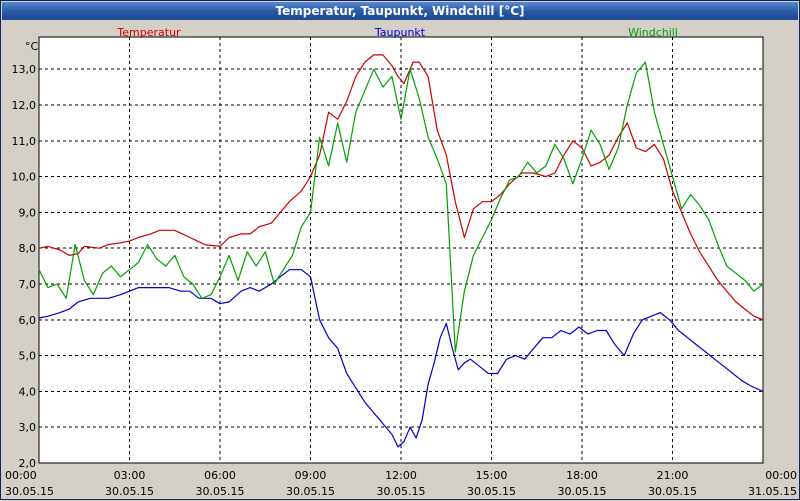 This screenshot has height=501, width=800. What do you see at coordinates (28, 356) in the screenshot?
I see `y-tick-label: 5,0` at bounding box center [28, 356].